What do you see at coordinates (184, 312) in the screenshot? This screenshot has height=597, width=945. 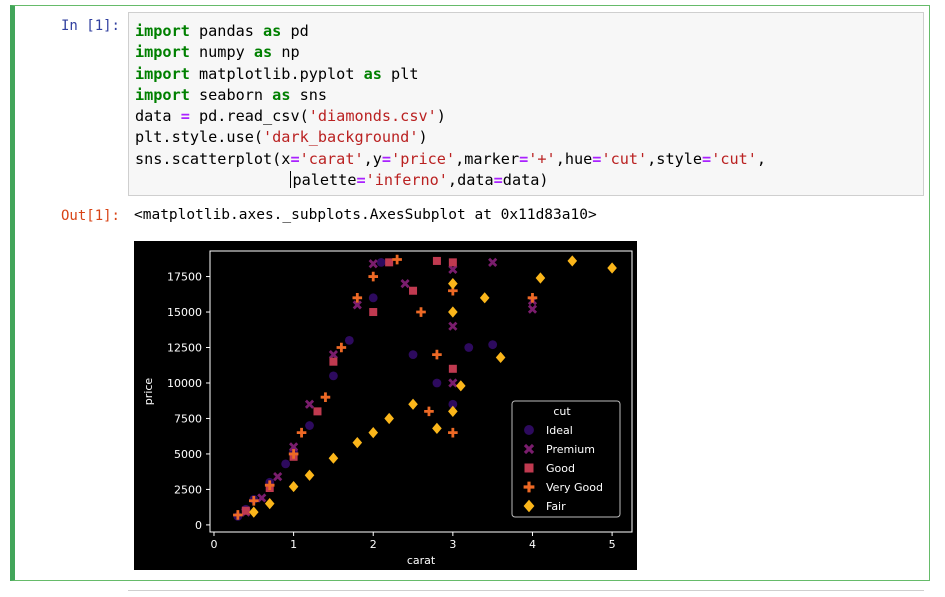 I see `y-tick-label: 15000` at bounding box center [184, 312].